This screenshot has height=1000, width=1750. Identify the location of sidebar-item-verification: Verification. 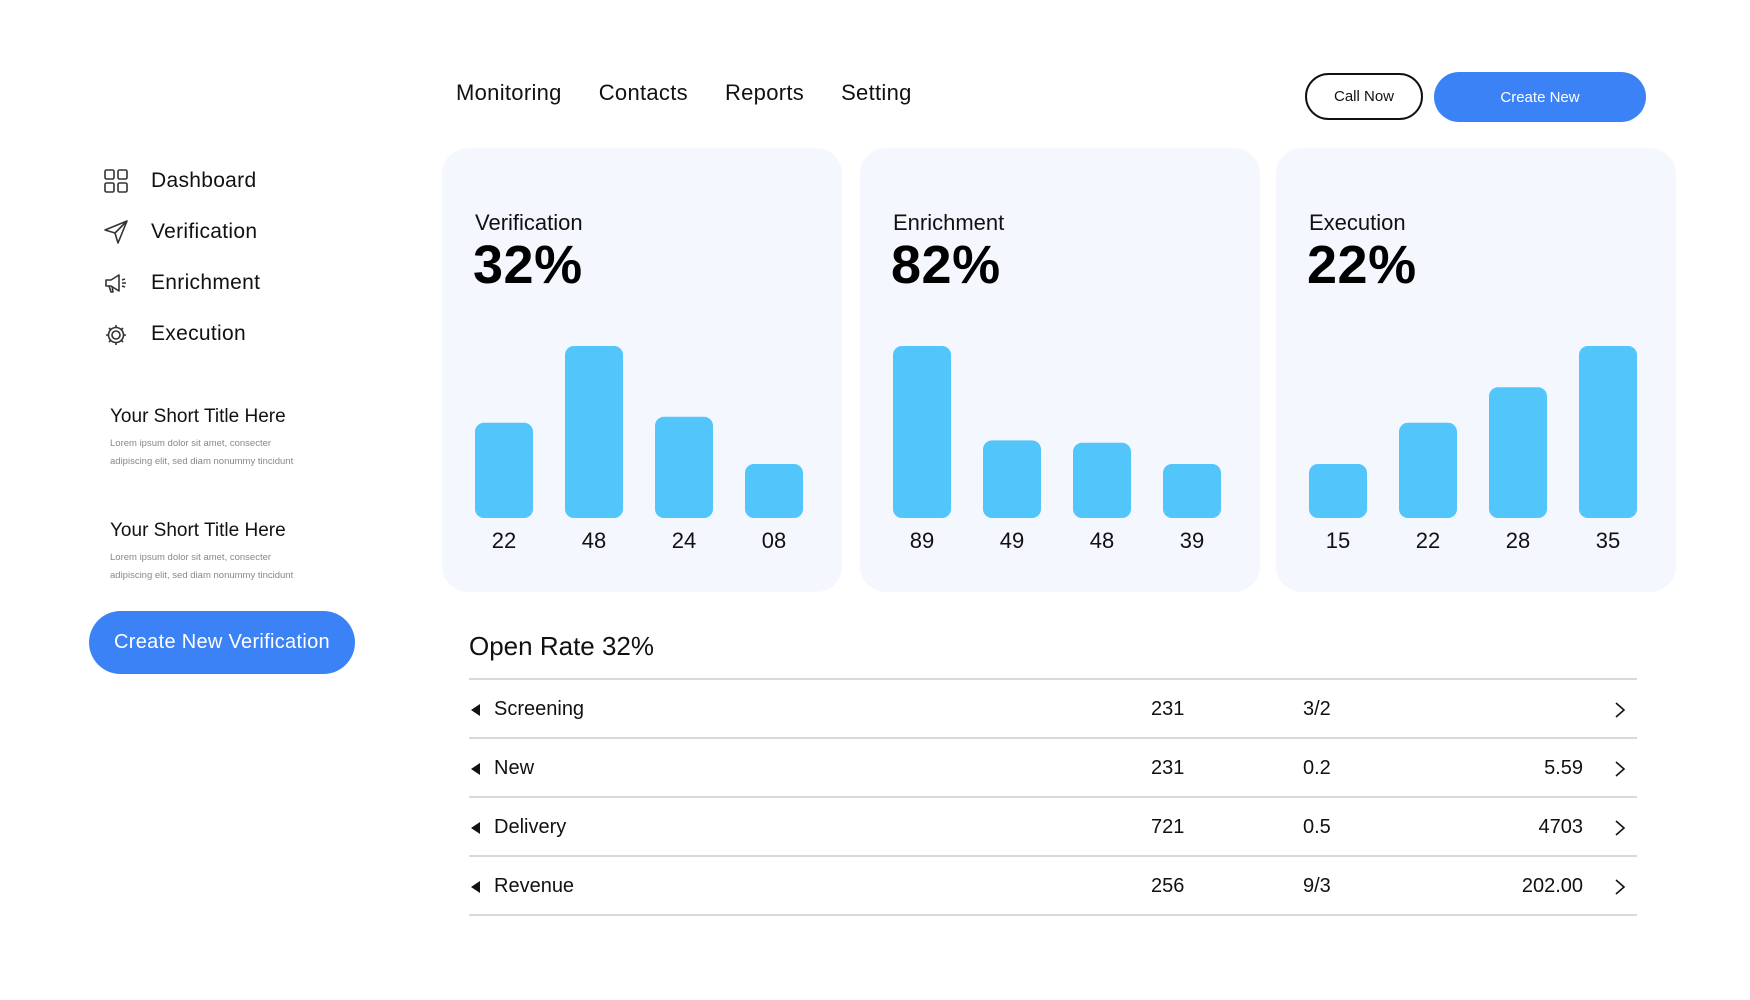
(181, 231).